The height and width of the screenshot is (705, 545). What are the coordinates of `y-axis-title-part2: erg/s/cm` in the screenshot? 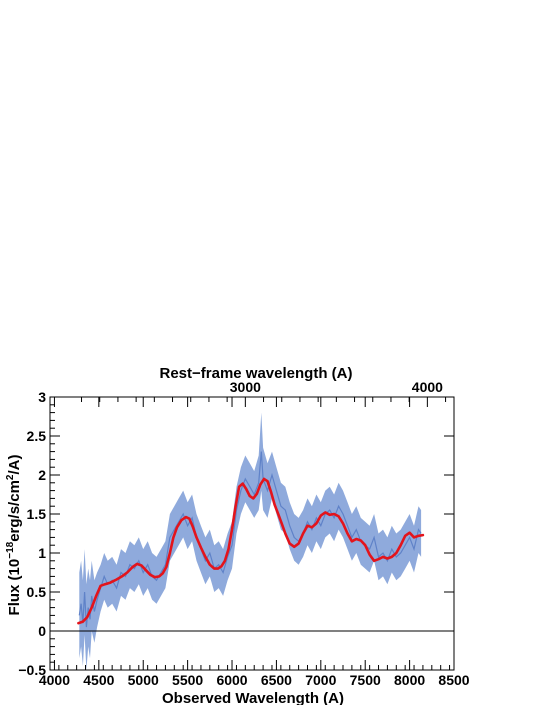 It's located at (14, 511).